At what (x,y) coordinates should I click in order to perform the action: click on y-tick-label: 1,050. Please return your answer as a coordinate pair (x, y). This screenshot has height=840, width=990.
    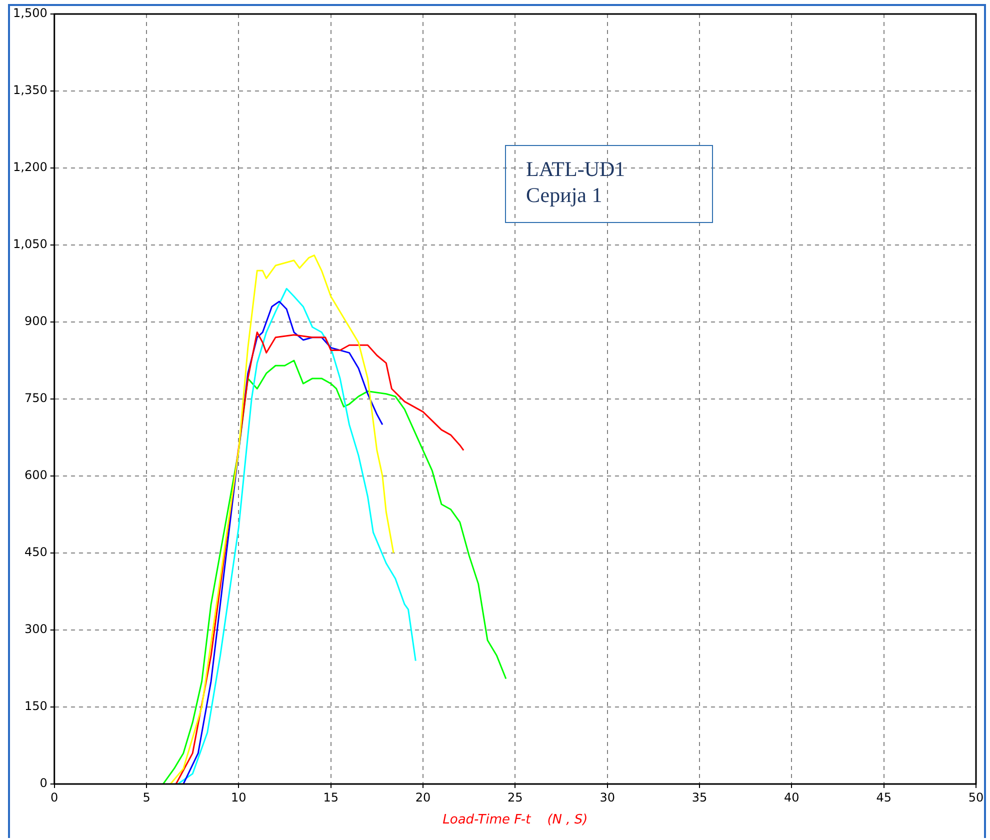
    Looking at the image, I should click on (30, 244).